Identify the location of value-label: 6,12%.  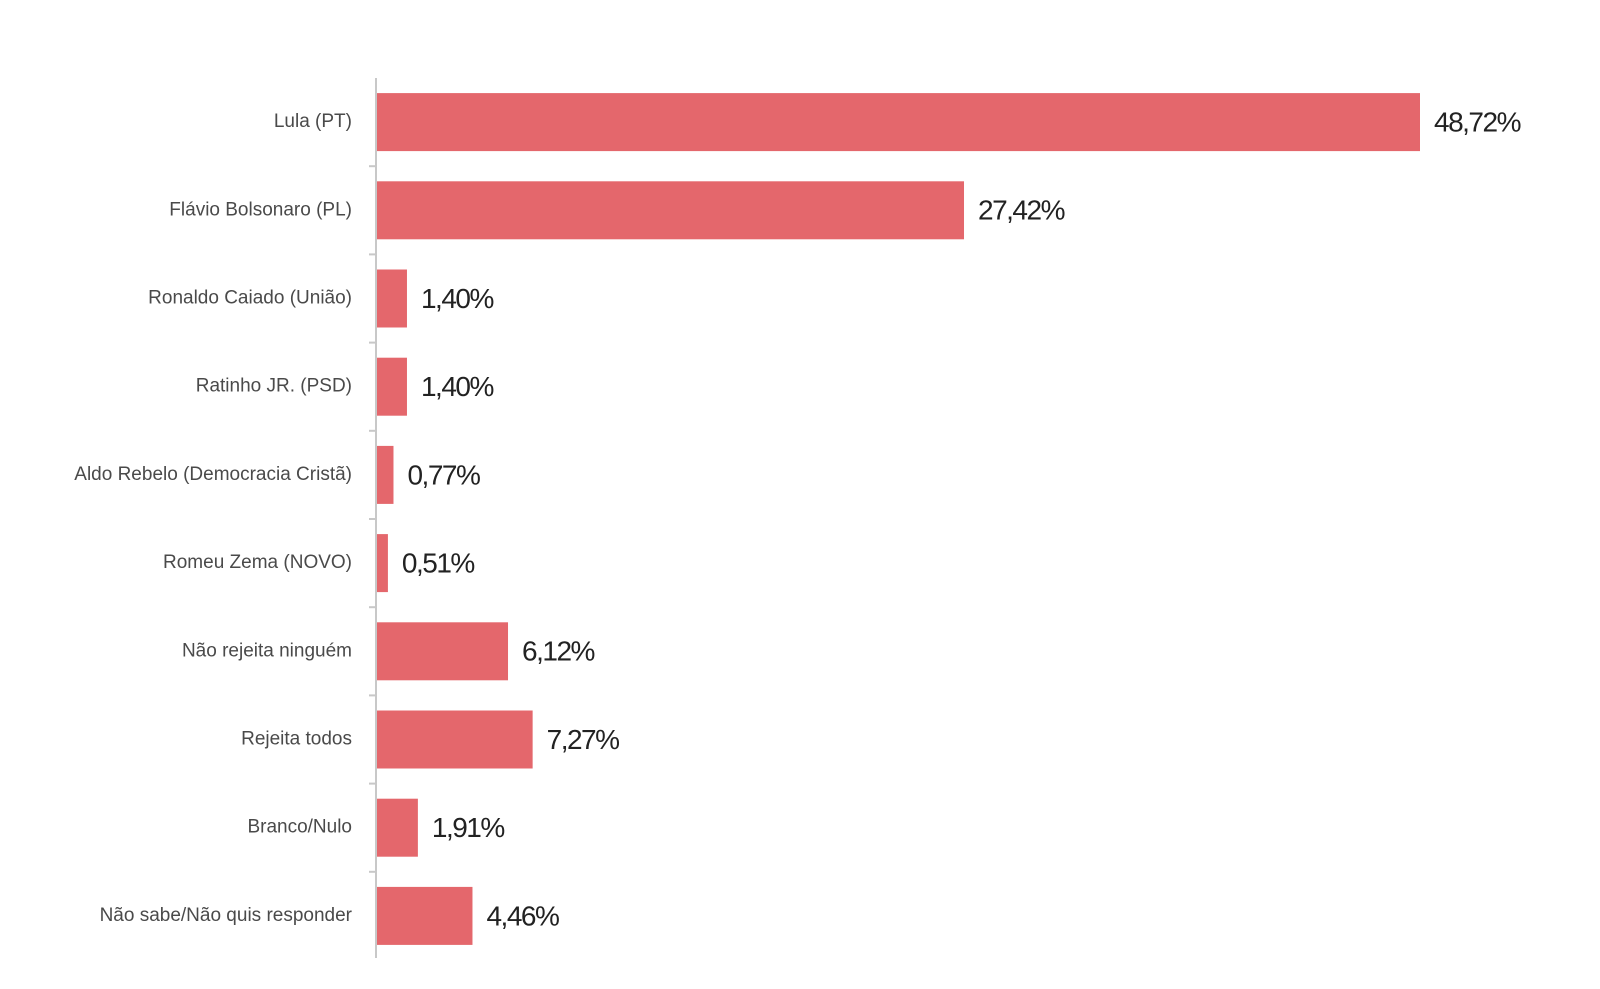
(558, 651).